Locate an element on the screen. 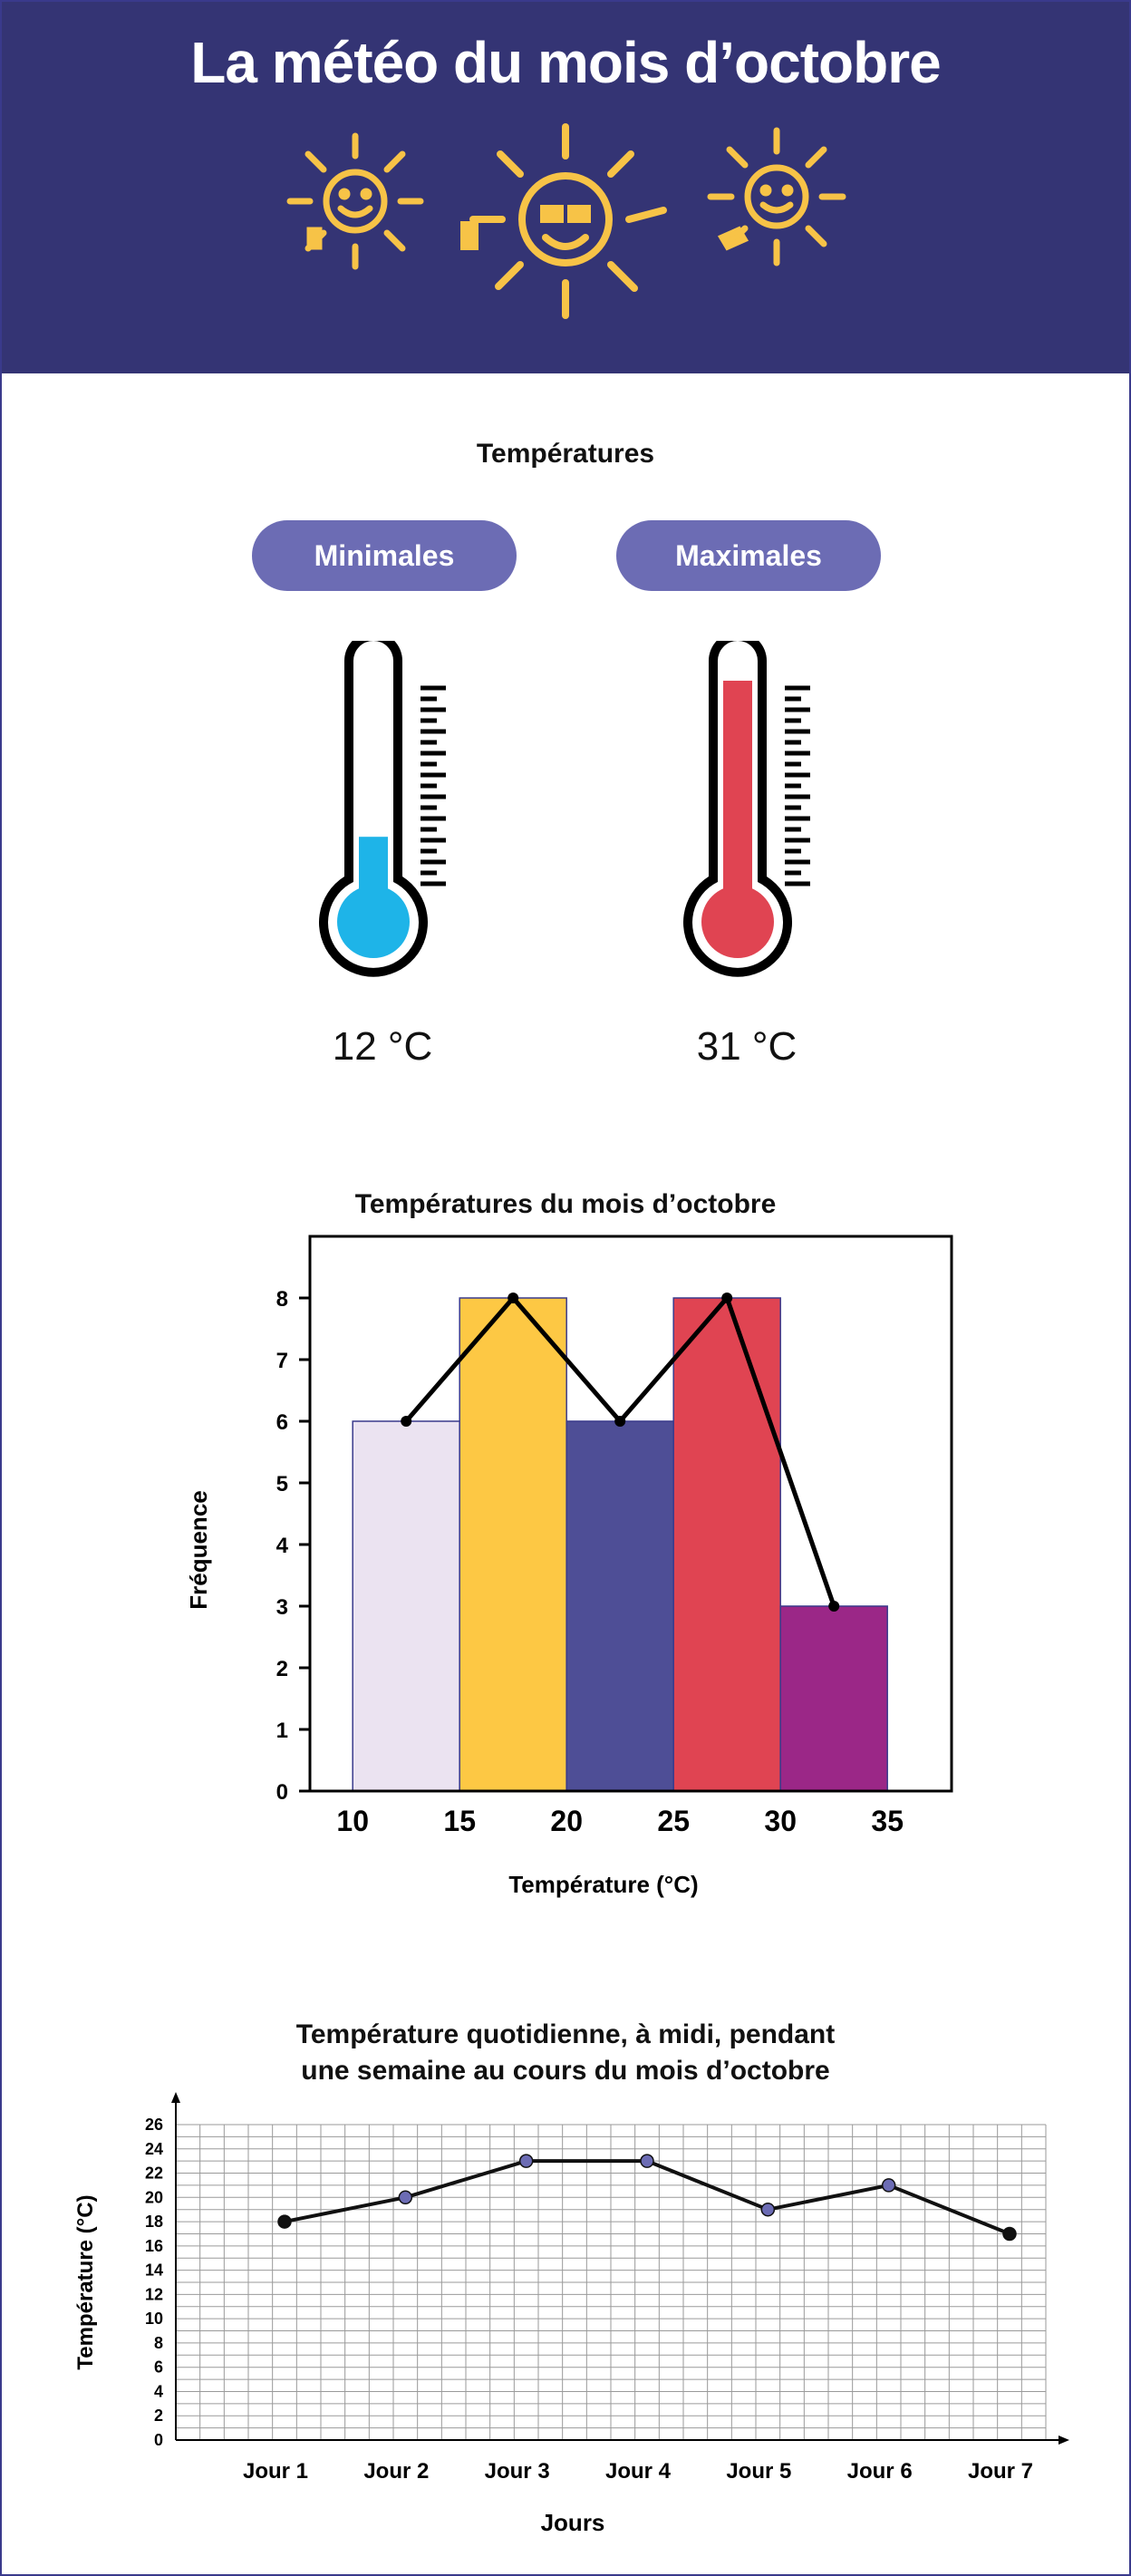  winking-sun-icon is located at coordinates (776, 196).